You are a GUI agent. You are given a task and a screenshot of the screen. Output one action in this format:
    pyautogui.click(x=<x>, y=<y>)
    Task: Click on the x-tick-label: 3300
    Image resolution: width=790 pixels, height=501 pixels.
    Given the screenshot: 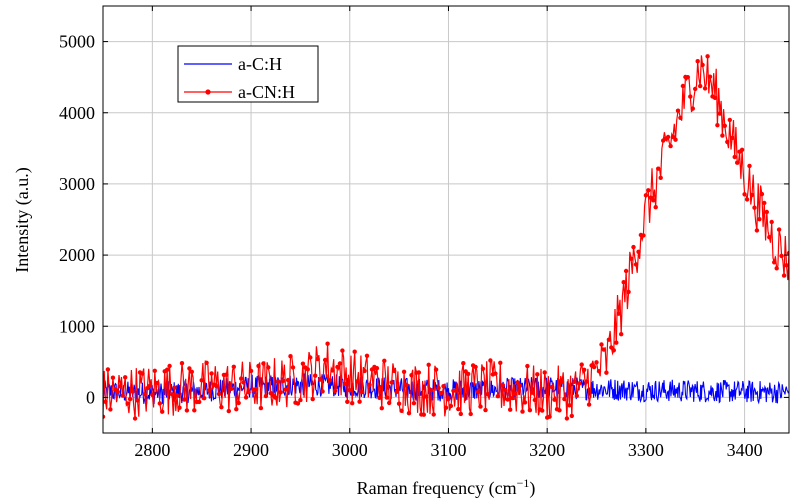 What is the action you would take?
    pyautogui.click(x=646, y=450)
    